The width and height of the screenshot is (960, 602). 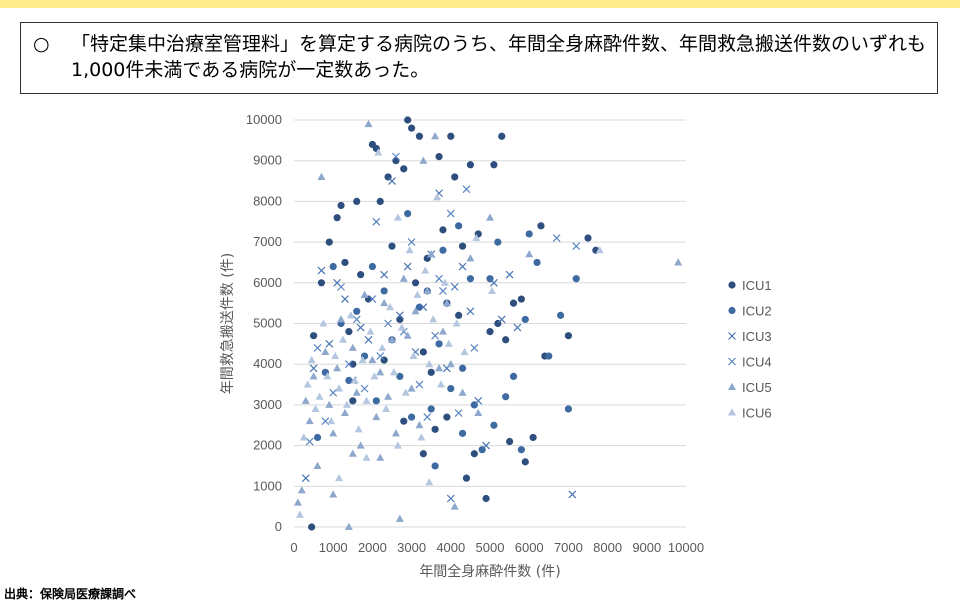 I want to click on x-tick-label: 1000, so click(x=333, y=547).